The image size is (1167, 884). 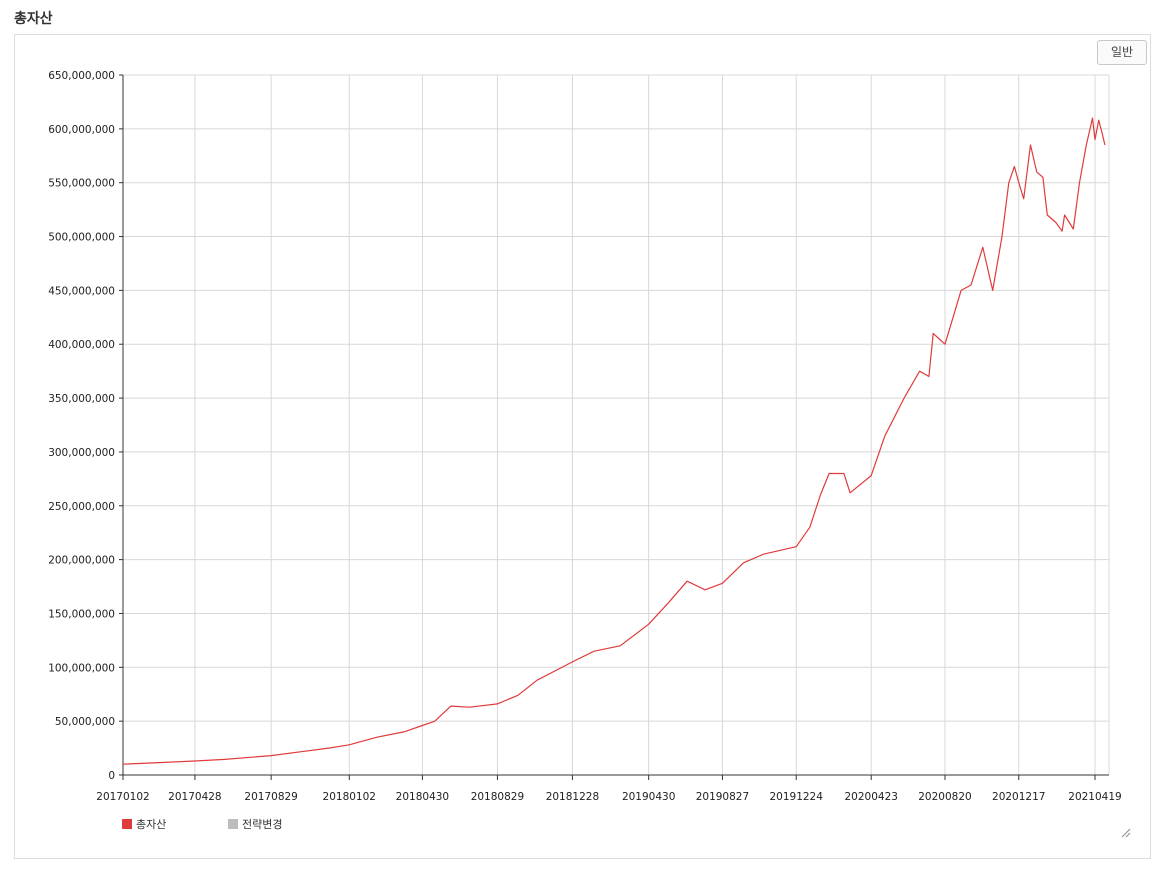 What do you see at coordinates (81, 399) in the screenshot?
I see `y-tick-label: 350,000,000` at bounding box center [81, 399].